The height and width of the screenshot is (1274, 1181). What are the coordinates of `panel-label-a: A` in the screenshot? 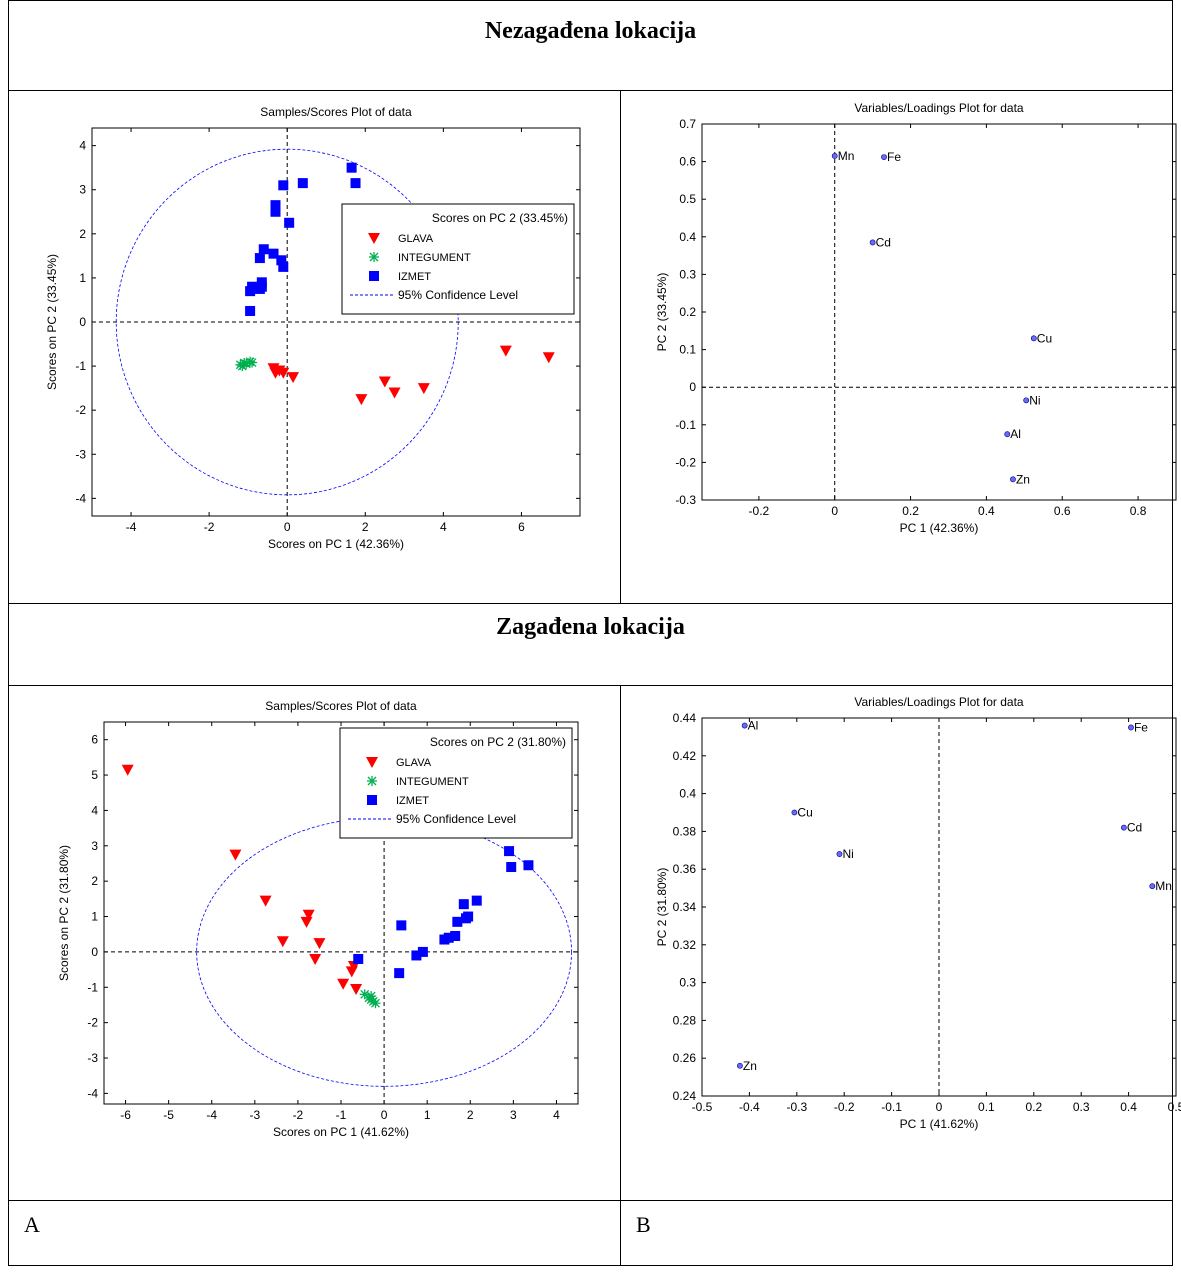 It's located at (32, 1224).